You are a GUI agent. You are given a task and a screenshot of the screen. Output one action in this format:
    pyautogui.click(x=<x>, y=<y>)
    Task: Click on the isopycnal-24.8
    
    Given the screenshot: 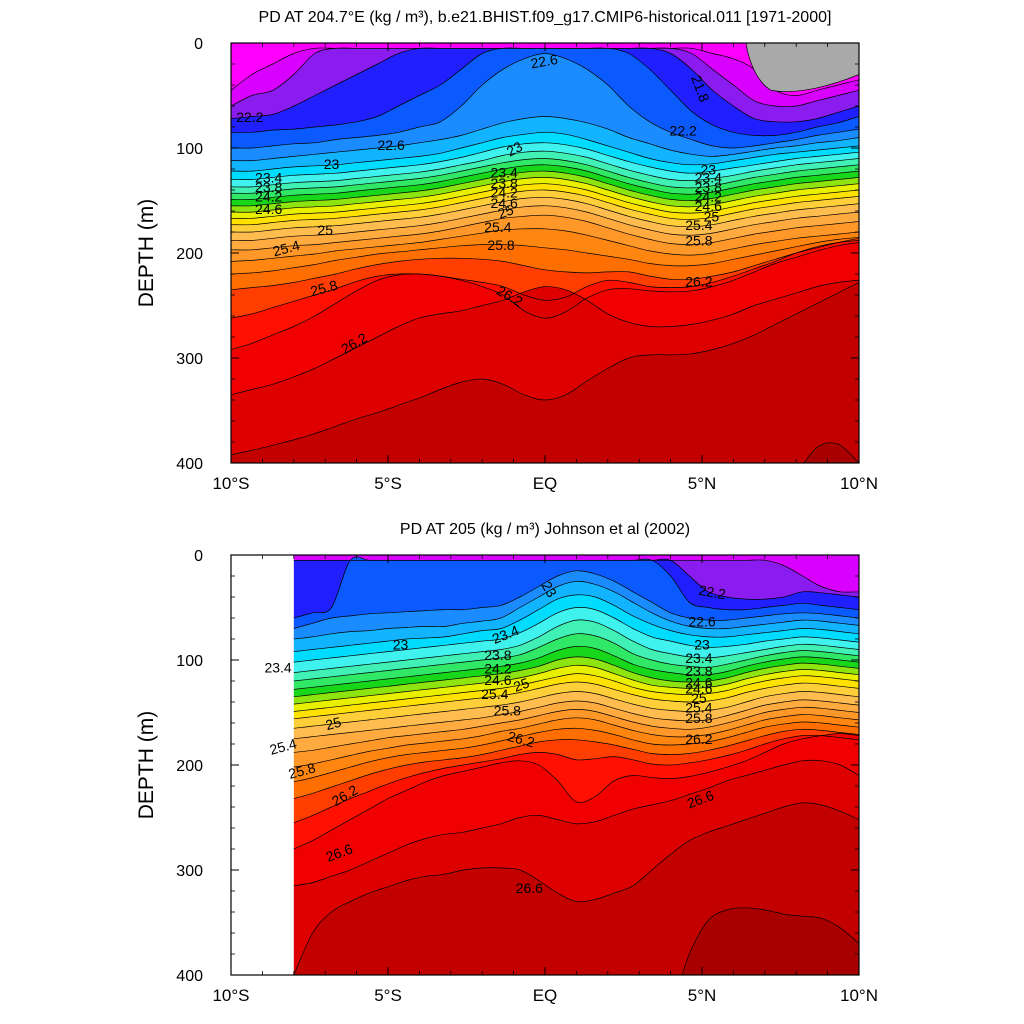 What is the action you would take?
    pyautogui.click(x=545, y=214)
    